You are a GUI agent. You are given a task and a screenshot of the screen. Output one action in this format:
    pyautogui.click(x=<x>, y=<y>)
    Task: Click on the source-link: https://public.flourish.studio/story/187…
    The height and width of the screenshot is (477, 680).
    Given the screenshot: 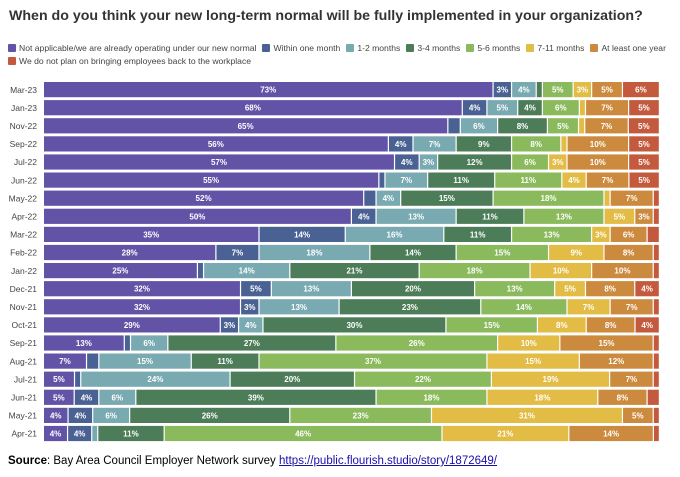 What is the action you would take?
    pyautogui.click(x=388, y=461)
    